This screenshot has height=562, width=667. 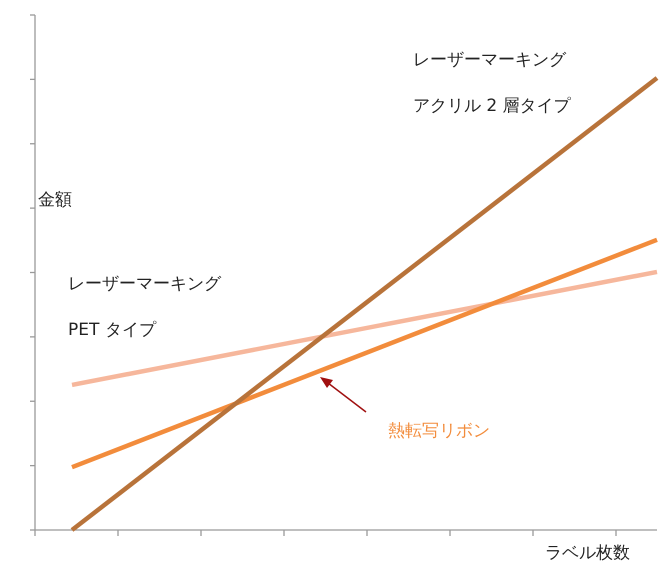 I want to click on text: 熱転写リボン, so click(x=439, y=431).